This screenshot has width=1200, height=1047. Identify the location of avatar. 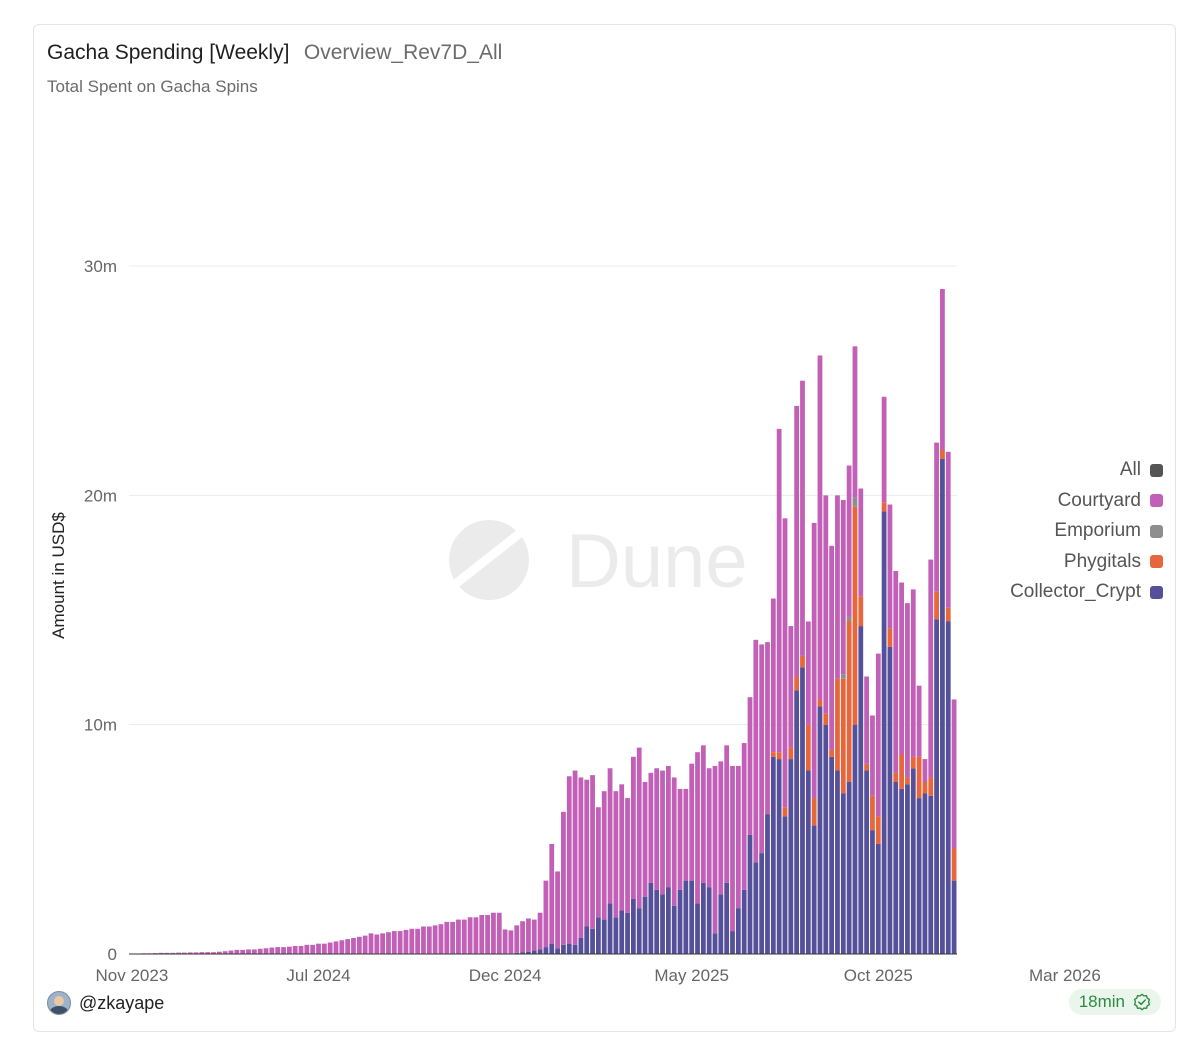
(59, 1003).